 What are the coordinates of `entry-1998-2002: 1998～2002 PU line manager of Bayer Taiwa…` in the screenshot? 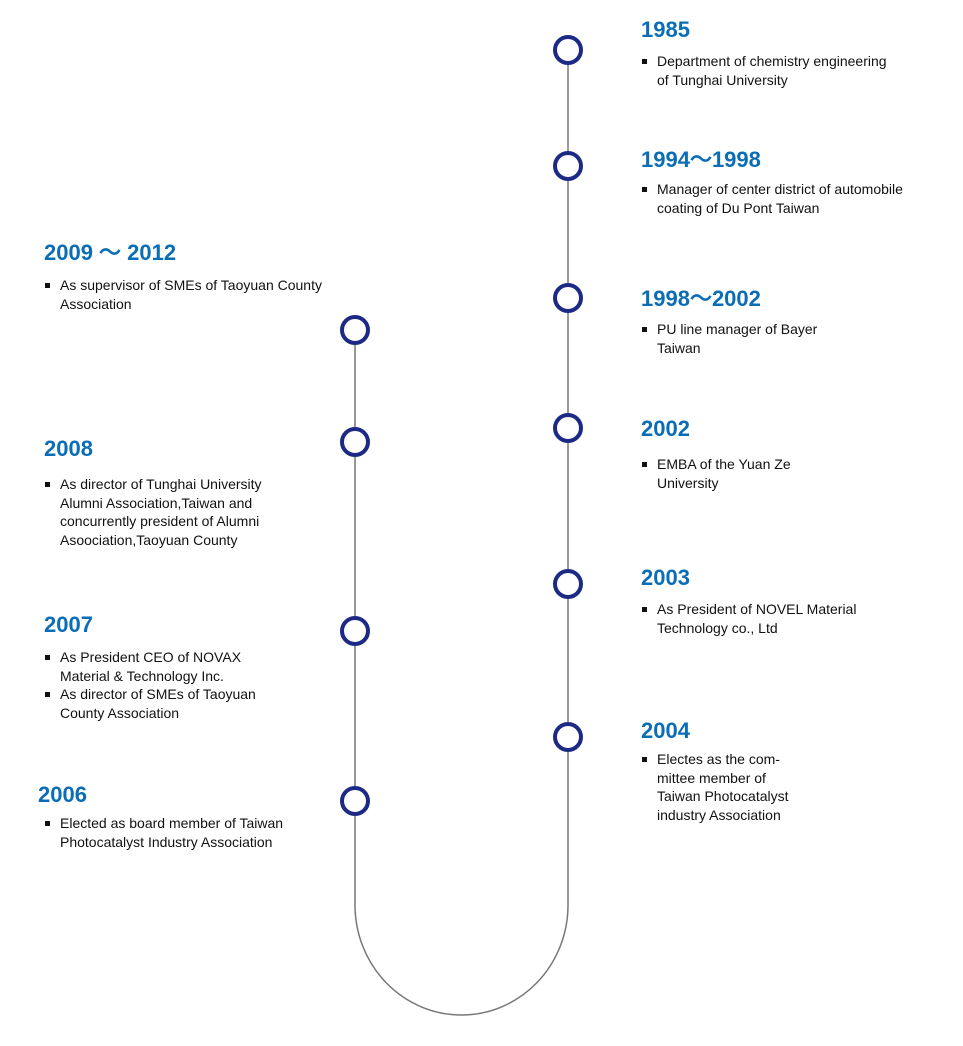 It's located at (729, 321).